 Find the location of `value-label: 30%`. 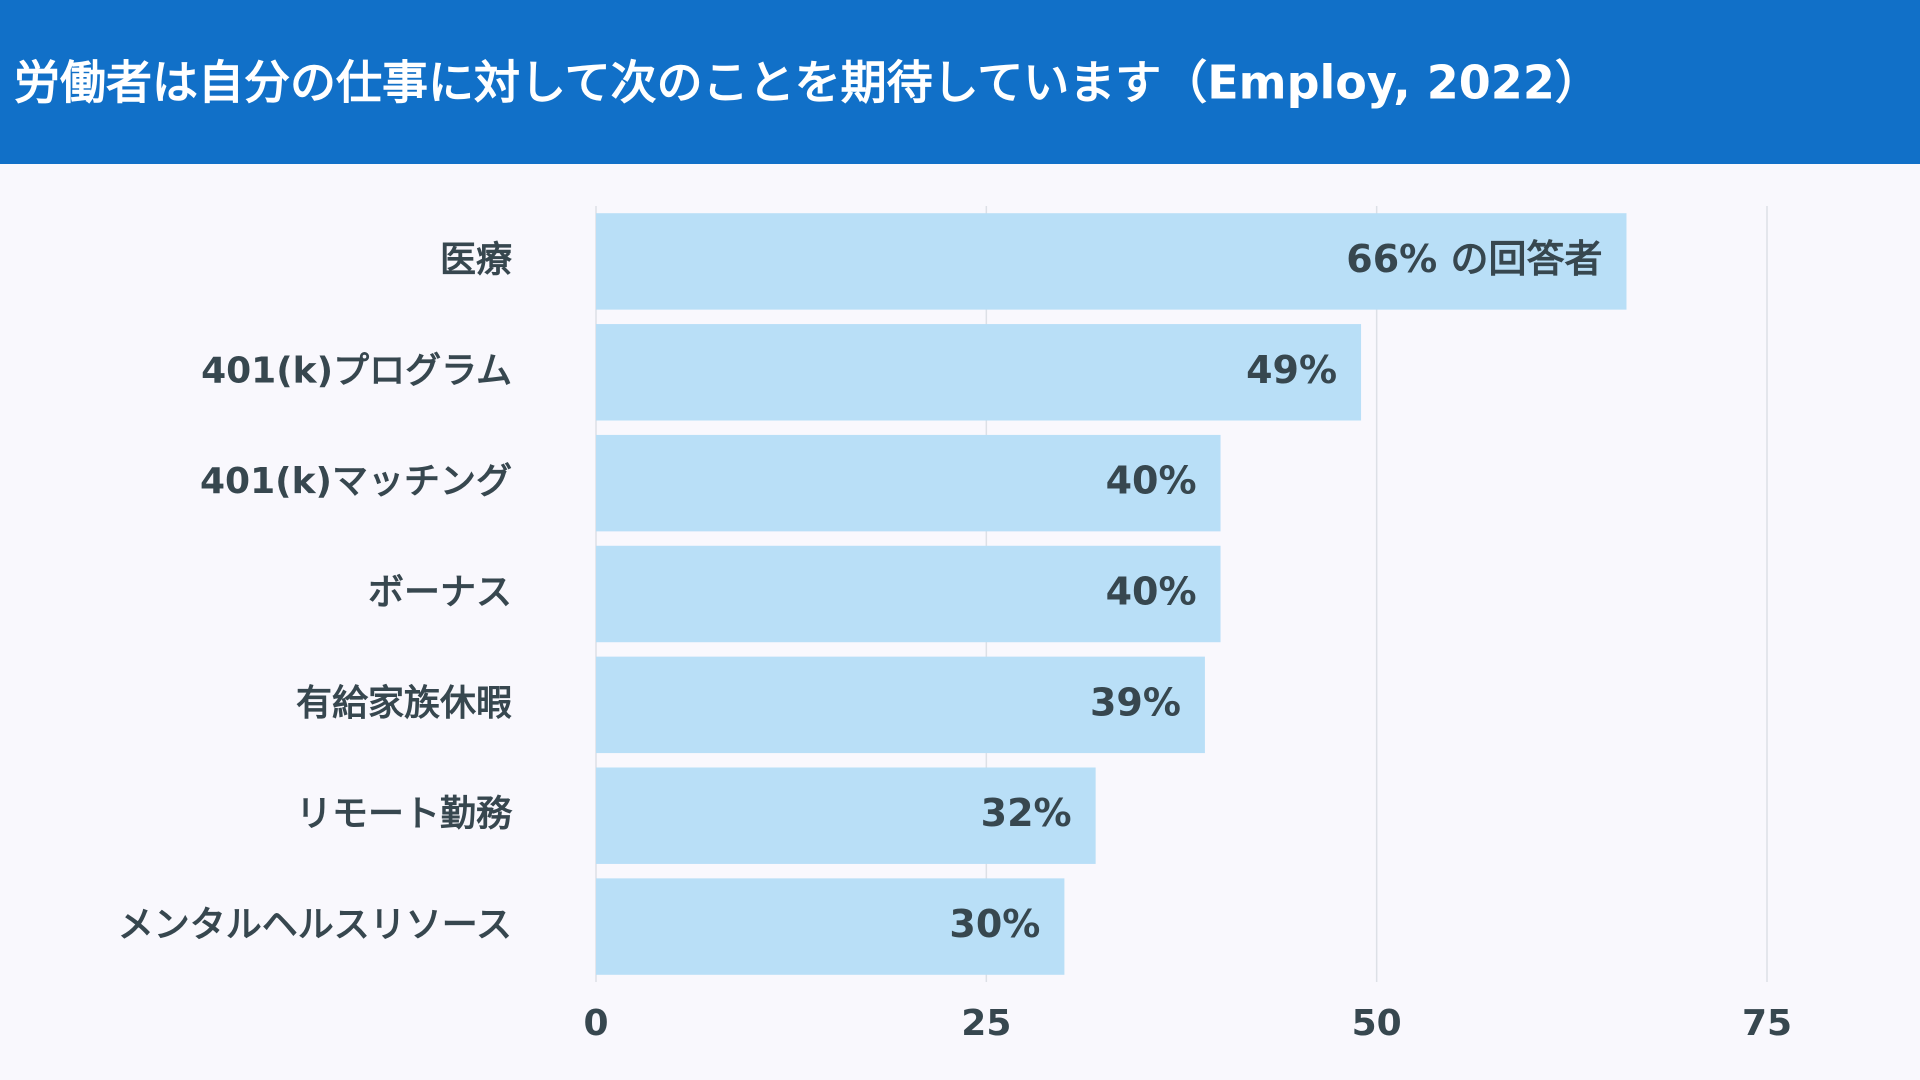

value-label: 30% is located at coordinates (994, 924).